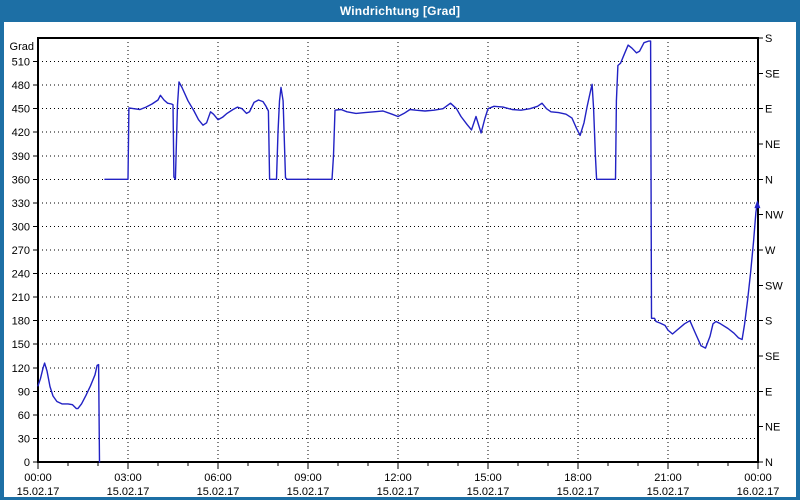 The width and height of the screenshot is (800, 500). I want to click on svg-text: 210, so click(21, 298).